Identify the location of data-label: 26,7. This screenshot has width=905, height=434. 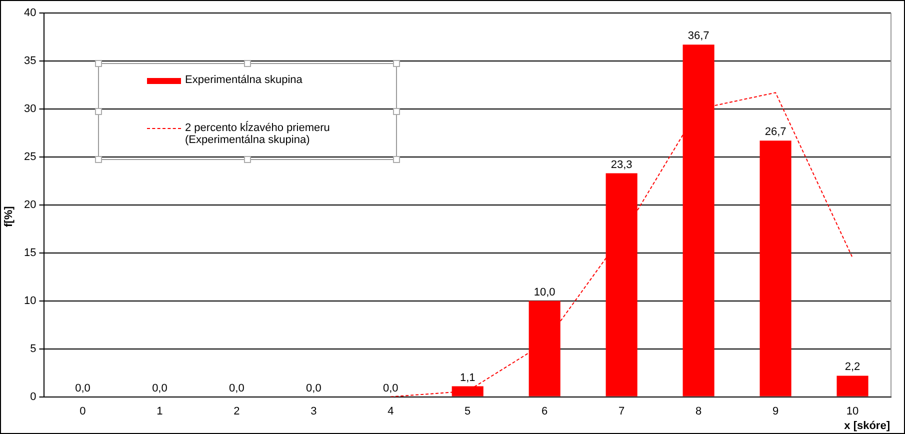
(775, 132).